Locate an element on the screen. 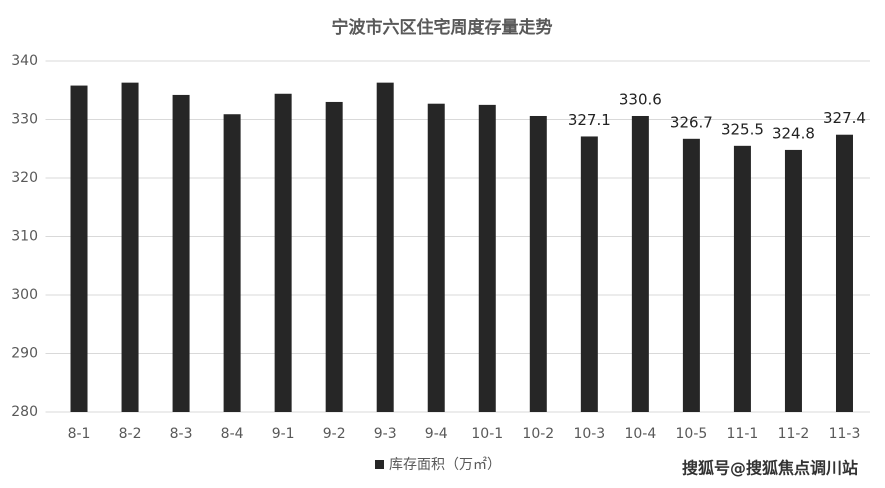 The image size is (885, 488). x-tick-label: 9-2 is located at coordinates (334, 434).